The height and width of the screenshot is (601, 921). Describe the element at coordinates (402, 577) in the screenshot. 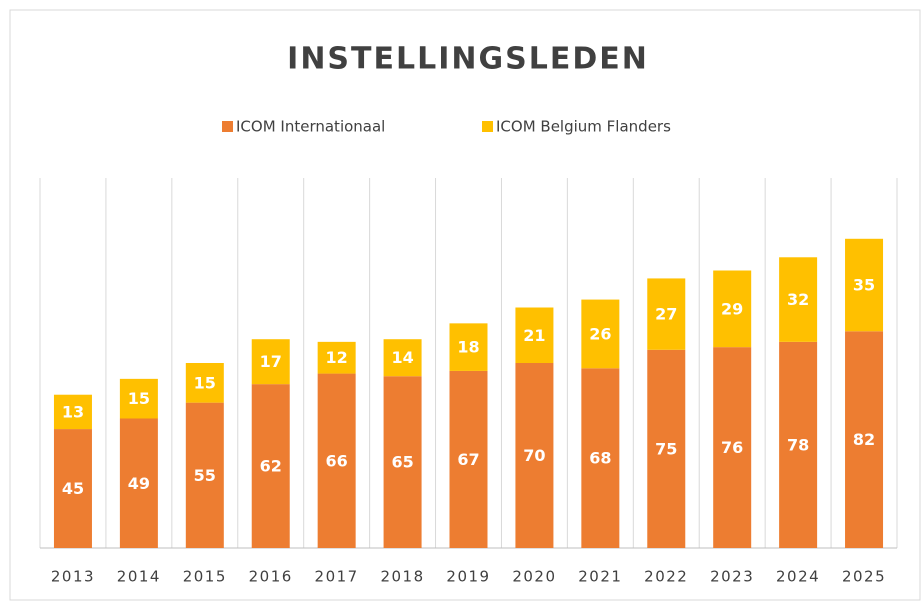

I see `x-tick-label: 2018` at that location.